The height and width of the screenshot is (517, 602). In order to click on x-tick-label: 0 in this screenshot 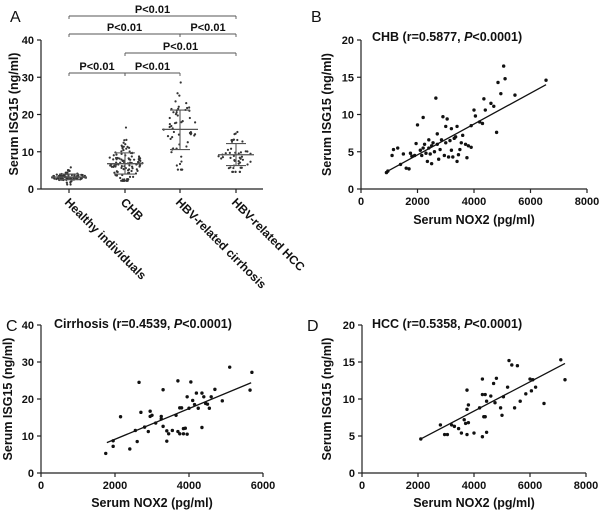, I will do `click(361, 202)`.